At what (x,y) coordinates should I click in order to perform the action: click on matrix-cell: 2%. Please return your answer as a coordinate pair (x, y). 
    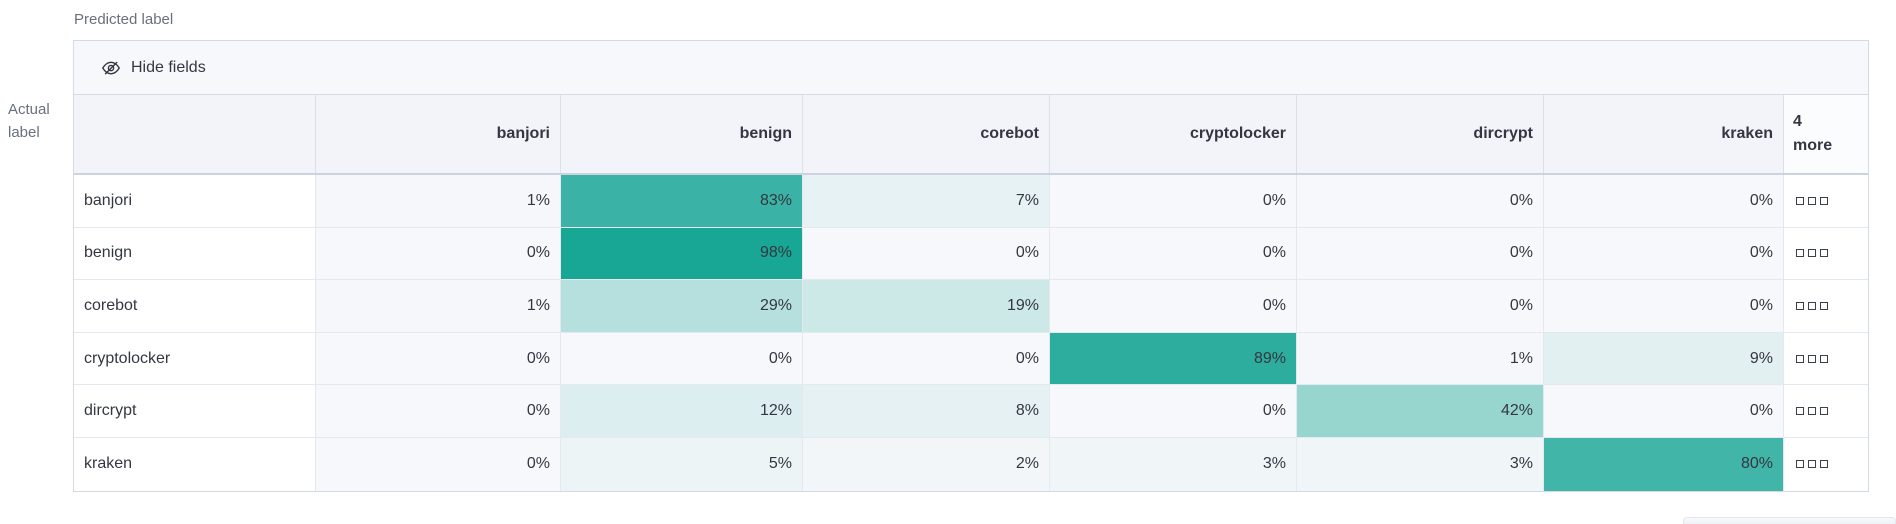
    Looking at the image, I should click on (926, 464).